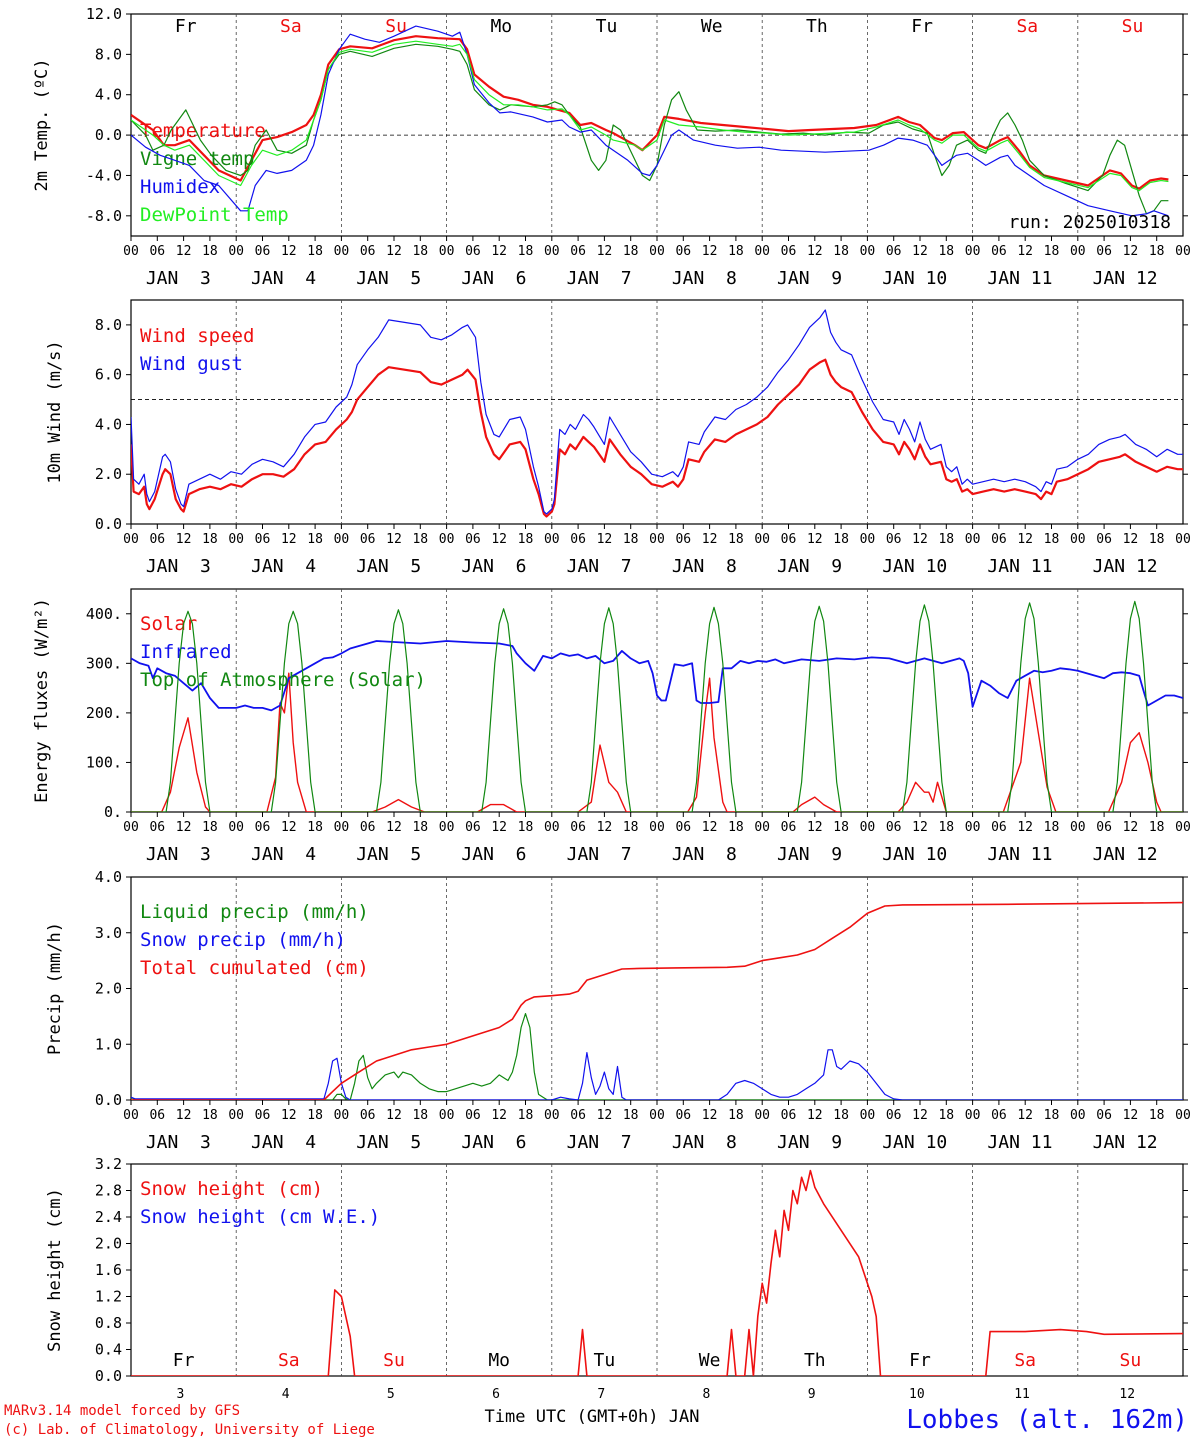 The height and width of the screenshot is (1440, 1194). What do you see at coordinates (809, 278) in the screenshot?
I see `date-label: JAN 9` at bounding box center [809, 278].